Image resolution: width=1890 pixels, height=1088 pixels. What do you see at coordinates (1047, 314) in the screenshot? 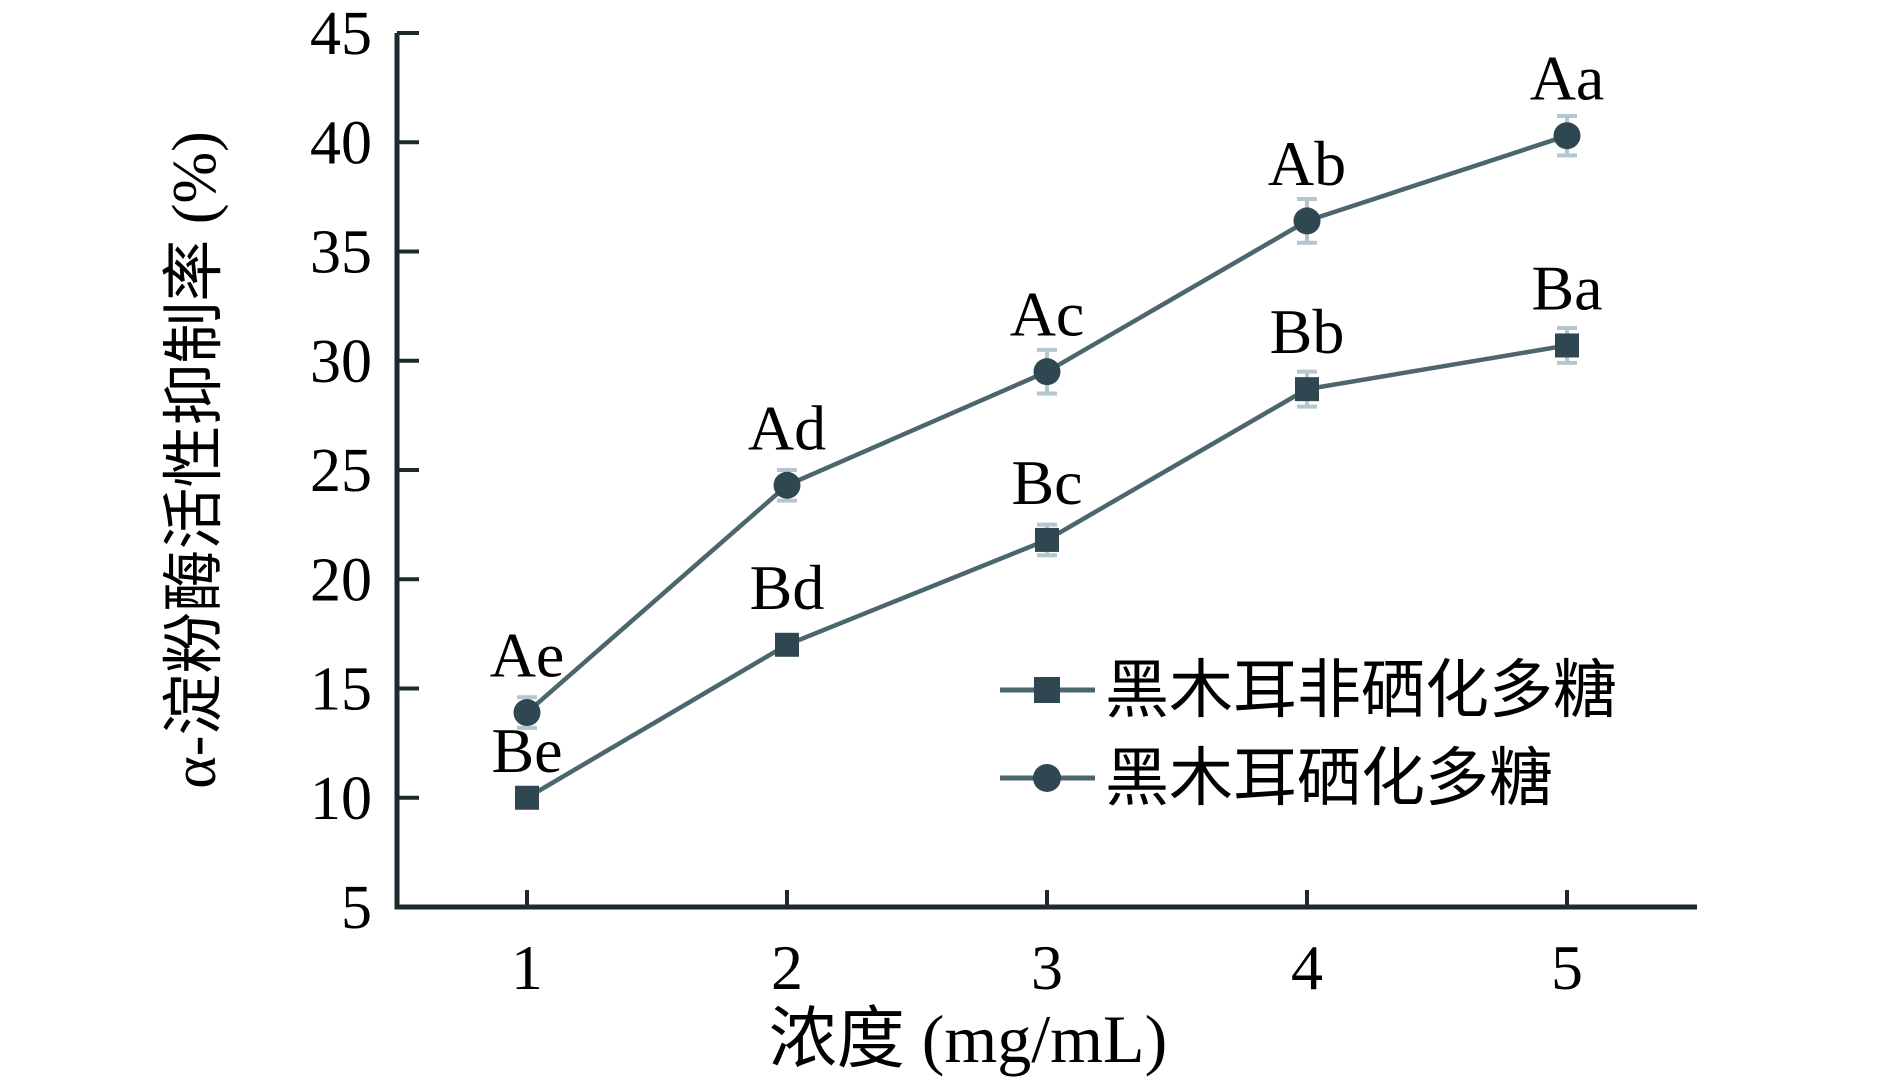
I see `point-label: Ac` at bounding box center [1047, 314].